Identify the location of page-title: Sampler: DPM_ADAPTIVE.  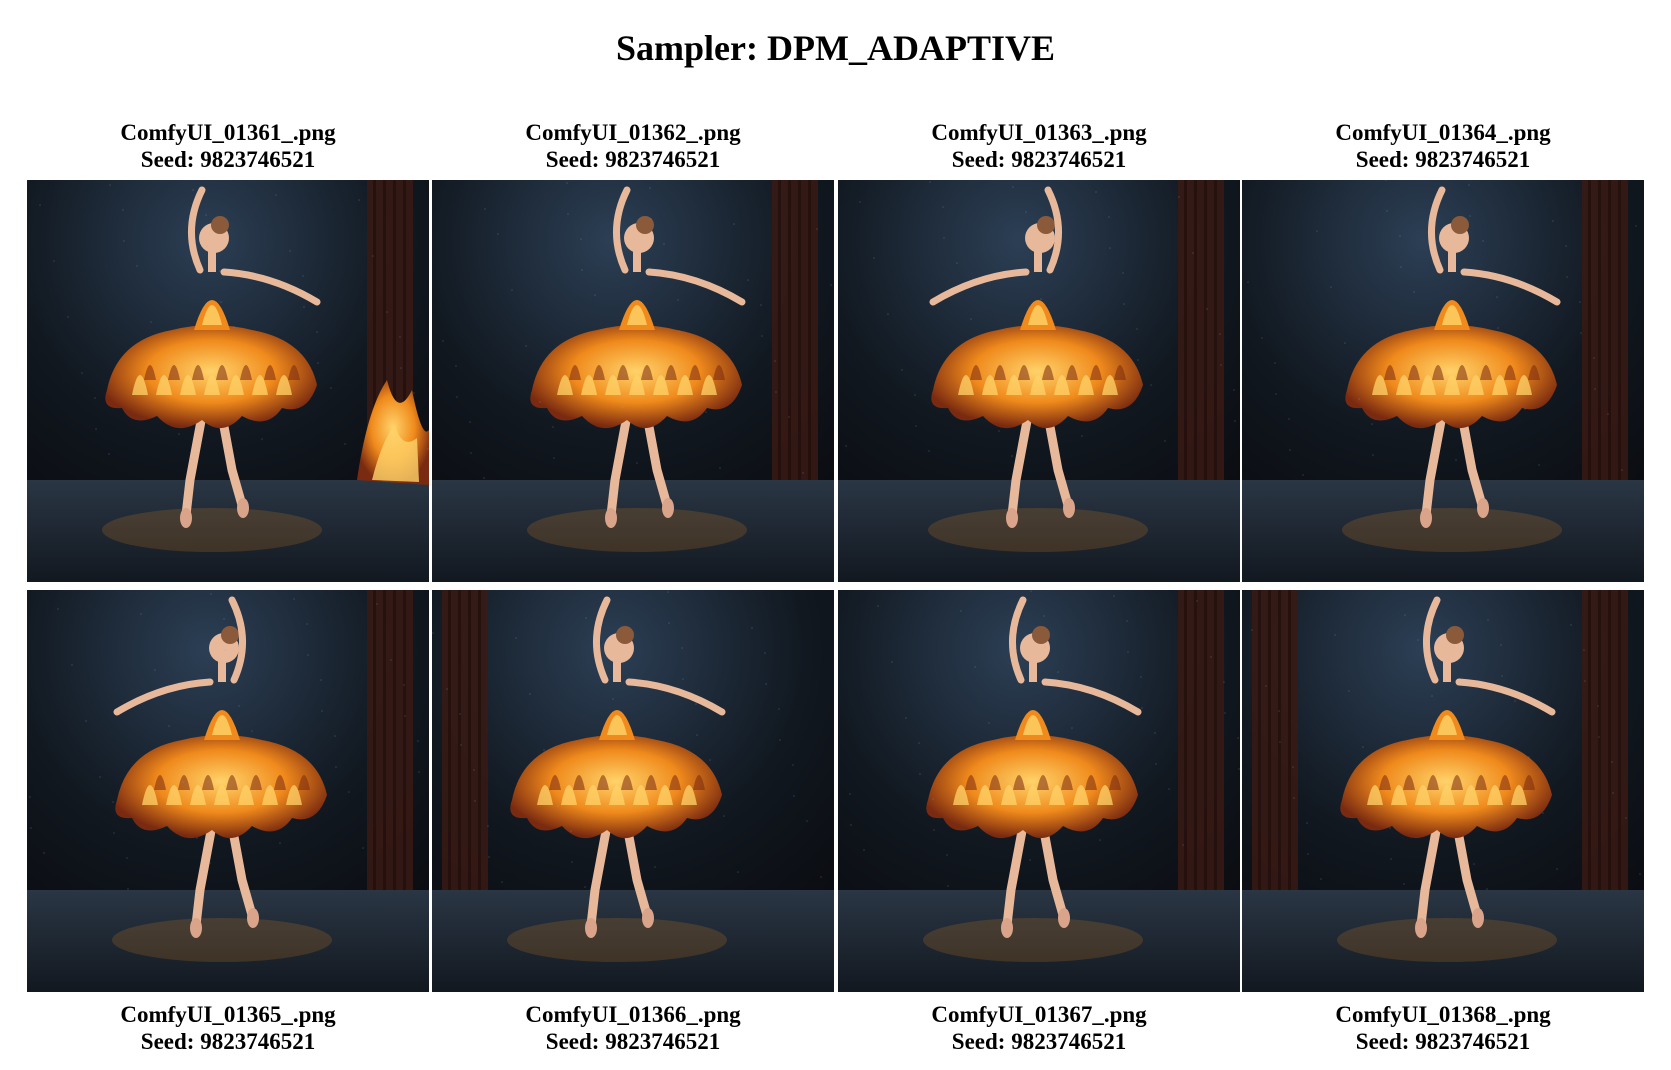
(835, 48).